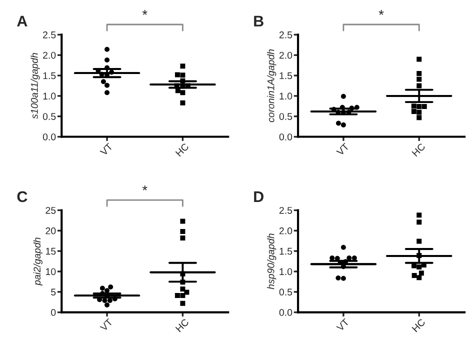 This screenshot has width=474, height=347. What do you see at coordinates (37, 262) in the screenshot?
I see `y-axis-title: pai2/gapdh` at bounding box center [37, 262].